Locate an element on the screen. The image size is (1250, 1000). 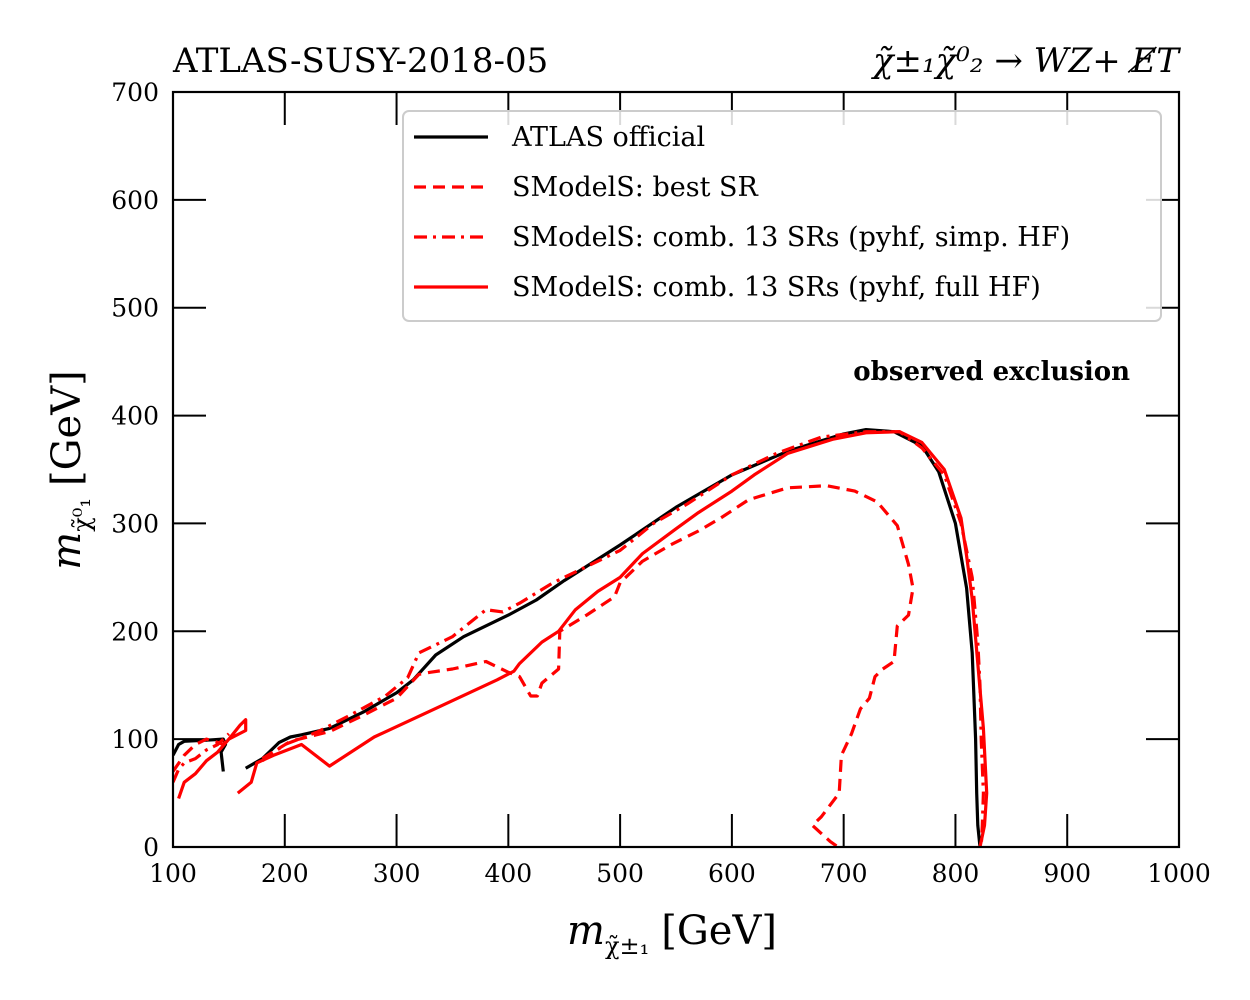
legend-box is located at coordinates (782, 216).